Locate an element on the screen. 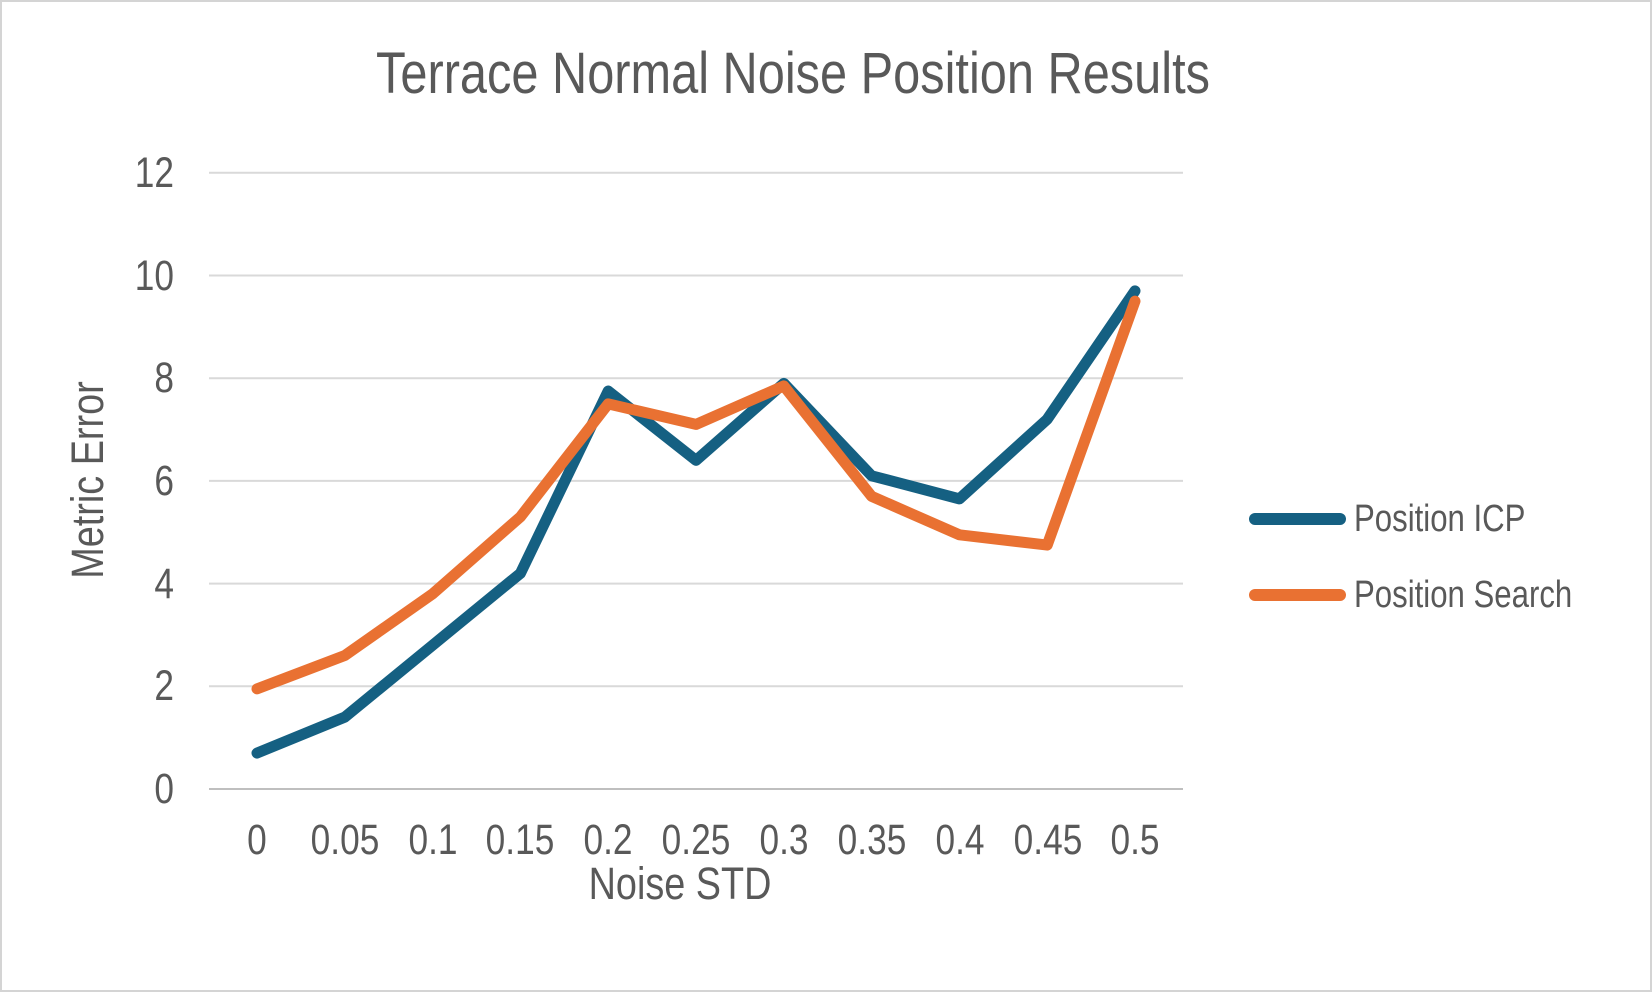 Image resolution: width=1652 pixels, height=992 pixels. y-tick-label: 4 is located at coordinates (164, 584).